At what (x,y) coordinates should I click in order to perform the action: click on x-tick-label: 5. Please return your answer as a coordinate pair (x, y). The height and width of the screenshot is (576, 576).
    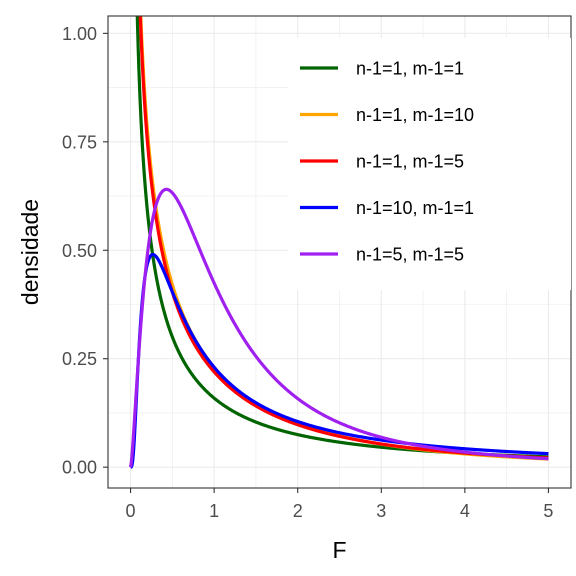
    Looking at the image, I should click on (548, 511).